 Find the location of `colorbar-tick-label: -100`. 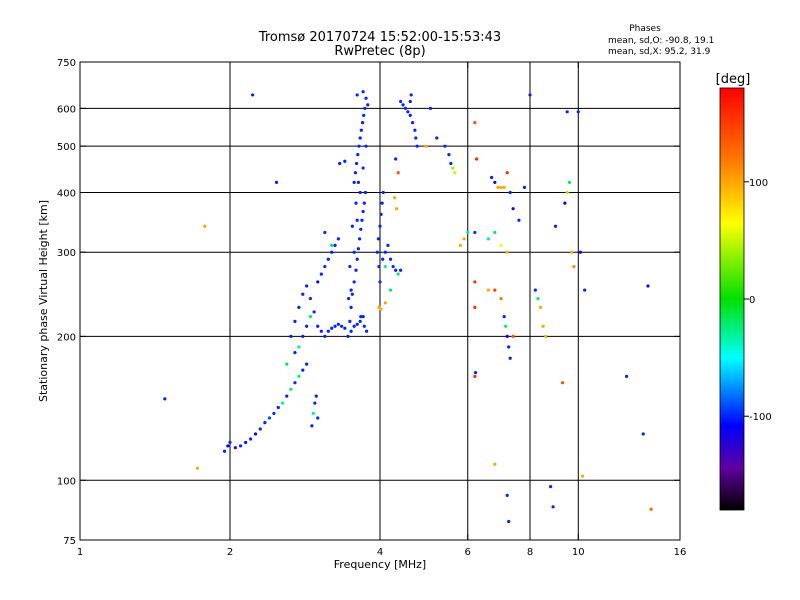

colorbar-tick-label: -100 is located at coordinates (760, 417).